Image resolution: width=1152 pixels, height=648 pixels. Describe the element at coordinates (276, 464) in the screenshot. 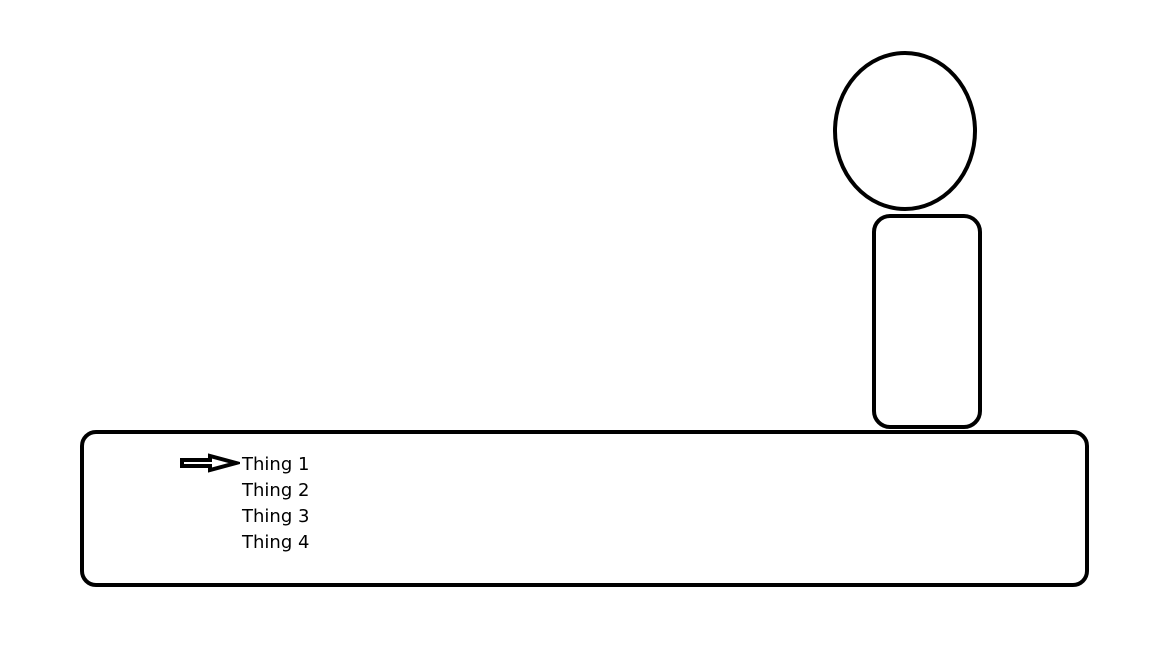

I see `menu-item-thing-1: Thing 1` at that location.